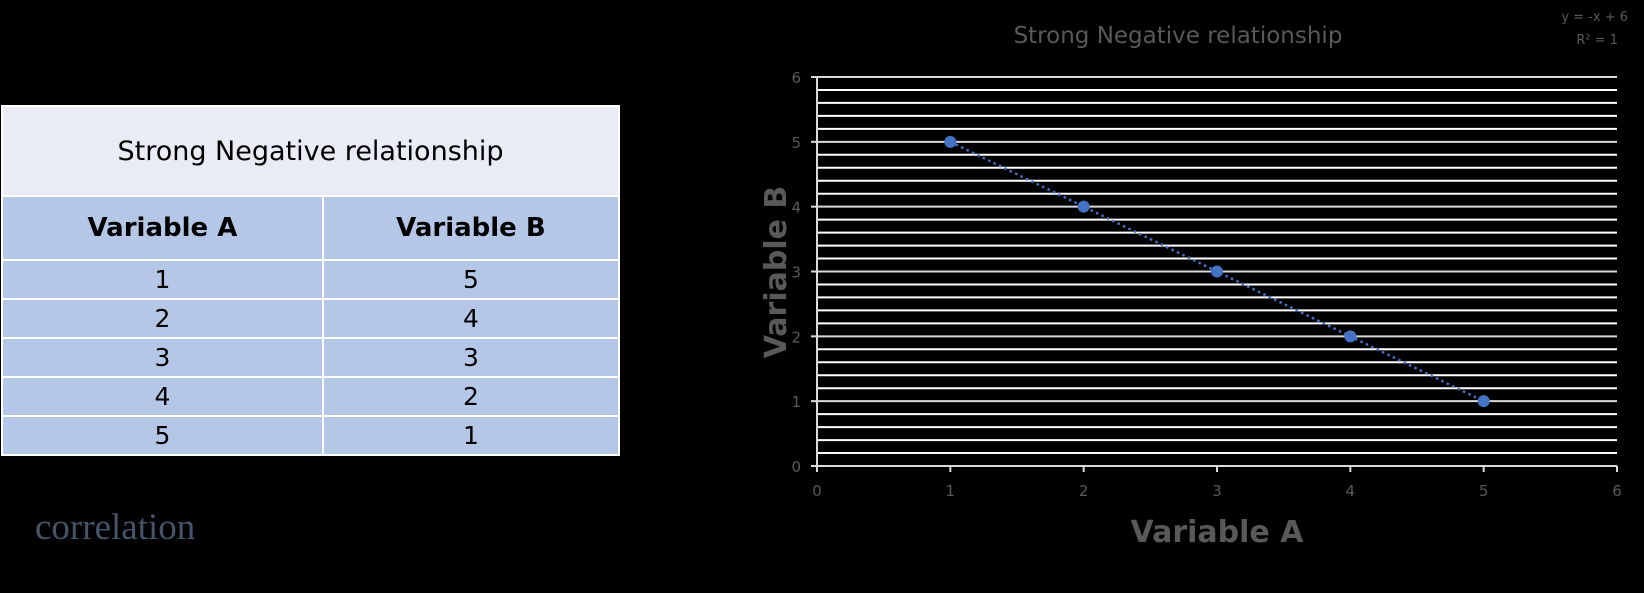 This screenshot has height=593, width=1644. I want to click on table-title: Strong Negative relationship, so click(310, 151).